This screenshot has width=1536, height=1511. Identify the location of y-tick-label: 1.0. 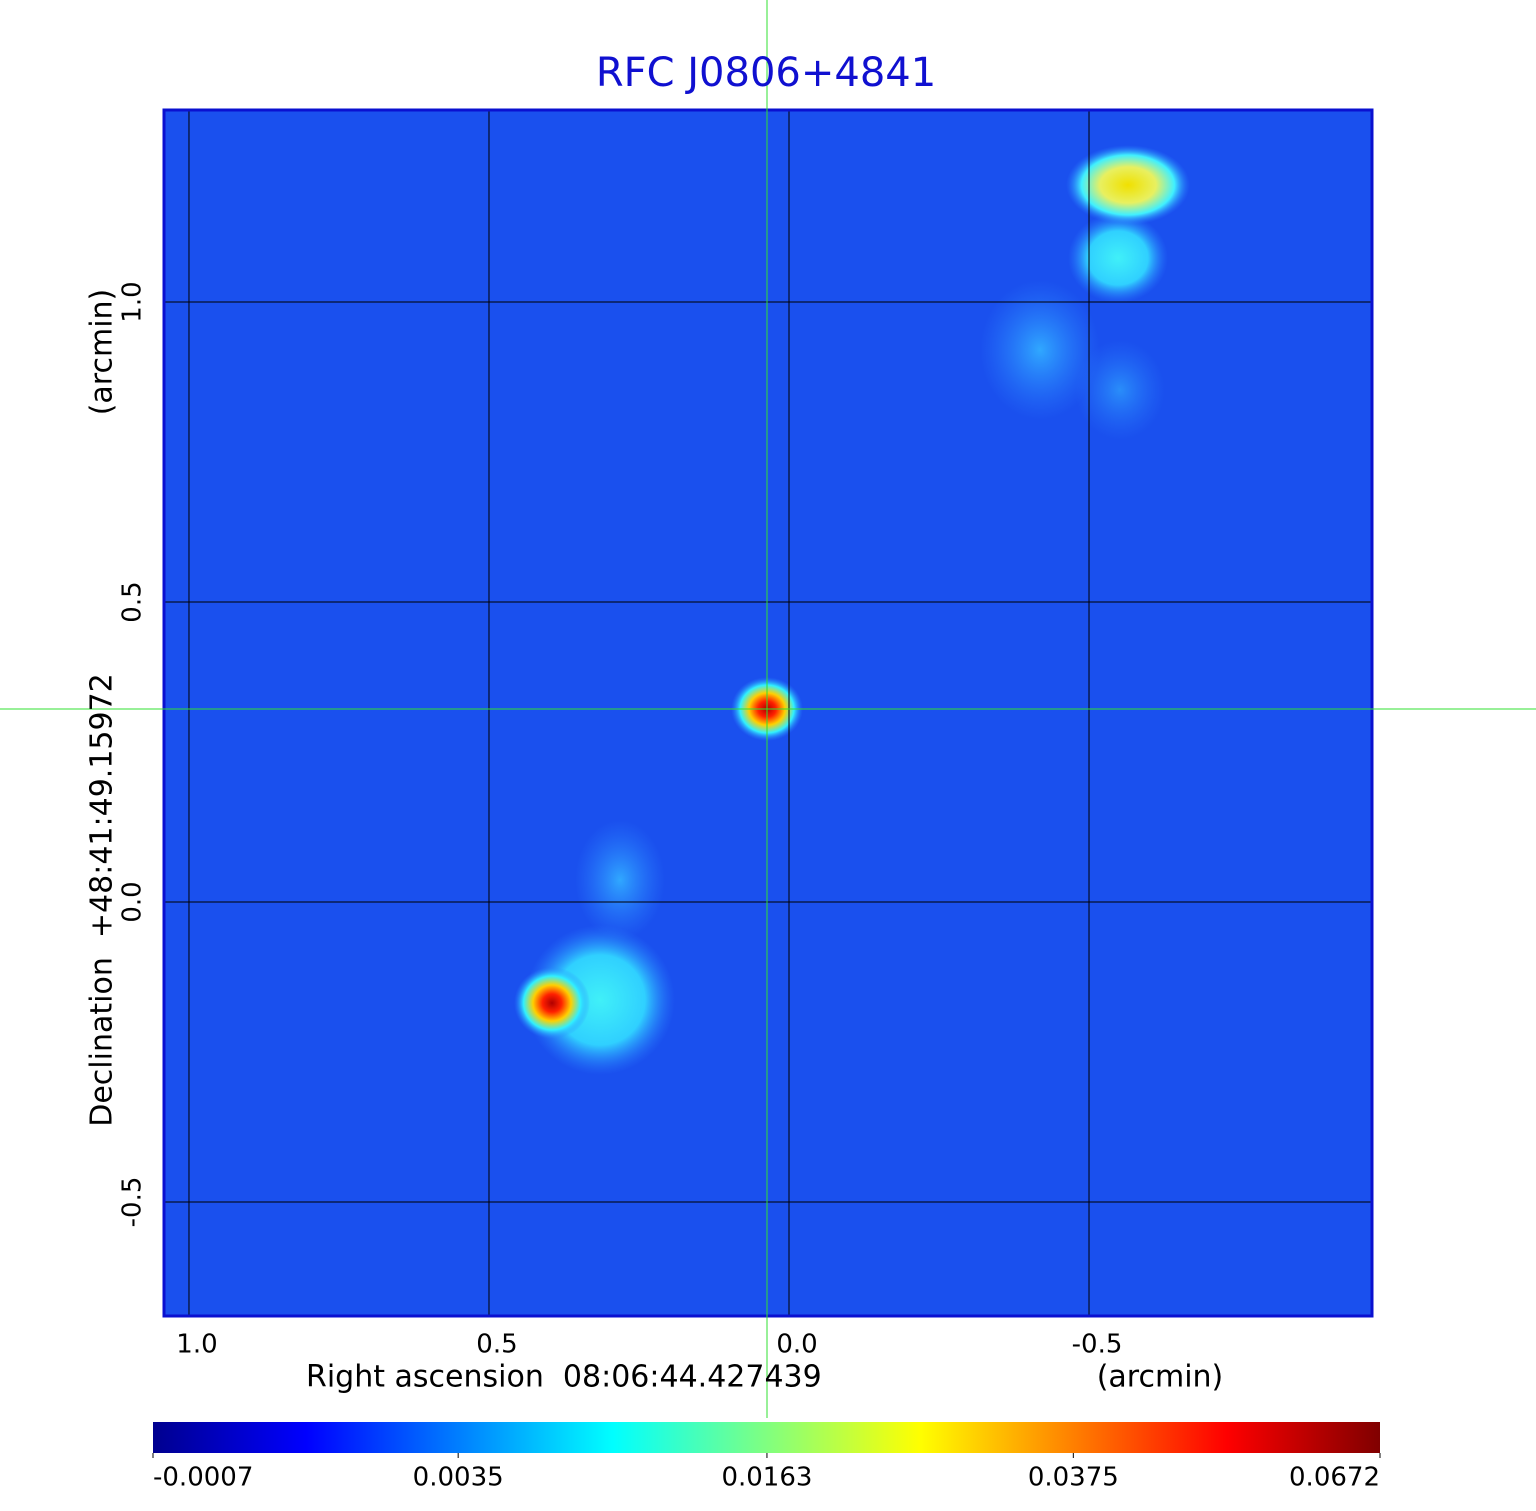
(133, 301).